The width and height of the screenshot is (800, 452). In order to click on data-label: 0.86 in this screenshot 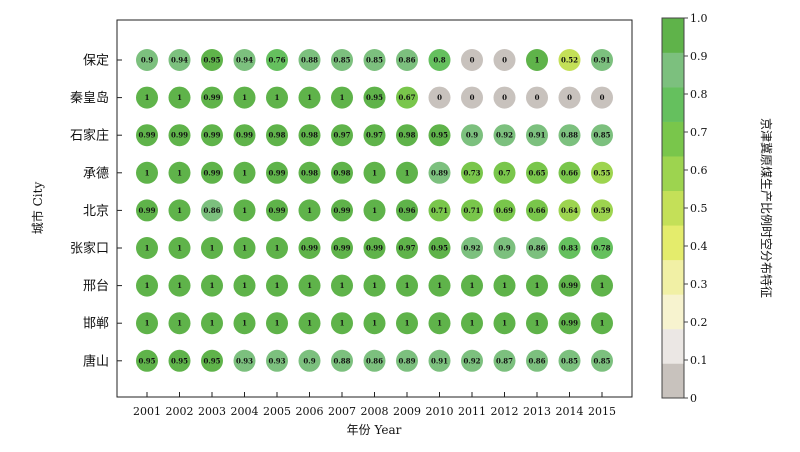, I will do `click(406, 60)`.